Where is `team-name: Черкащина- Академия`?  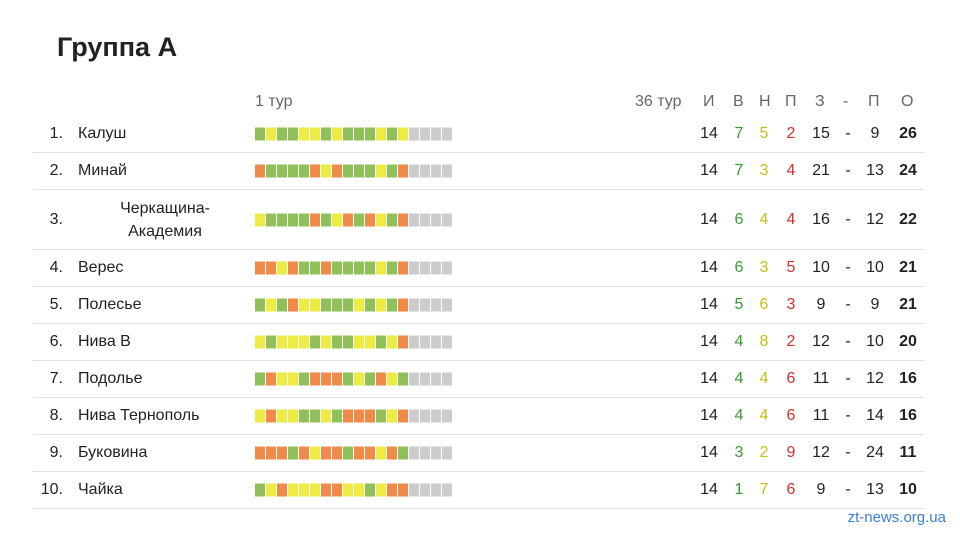 team-name: Черкащина- Академия is located at coordinates (165, 219).